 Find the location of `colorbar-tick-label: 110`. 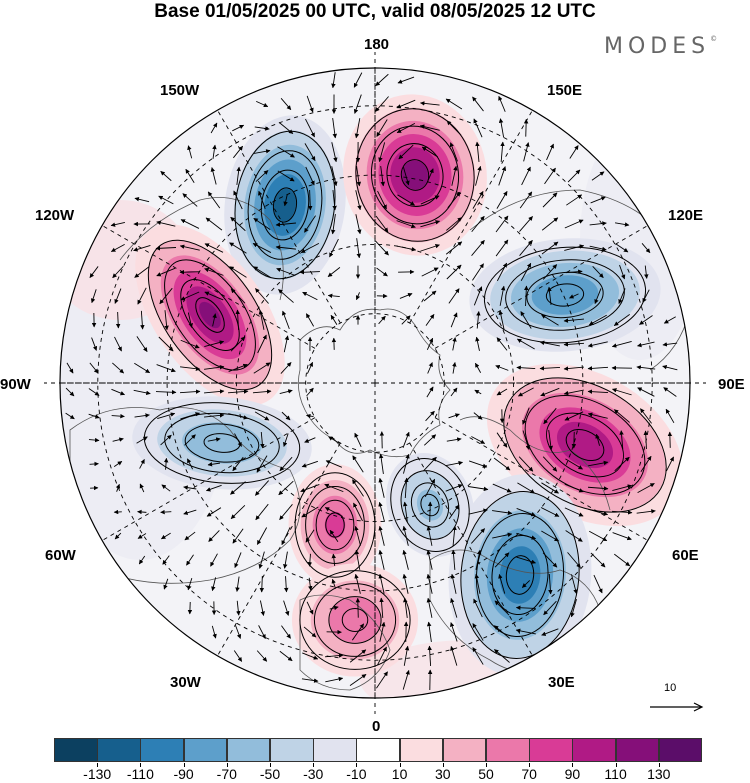

colorbar-tick-label: 110 is located at coordinates (615, 774).